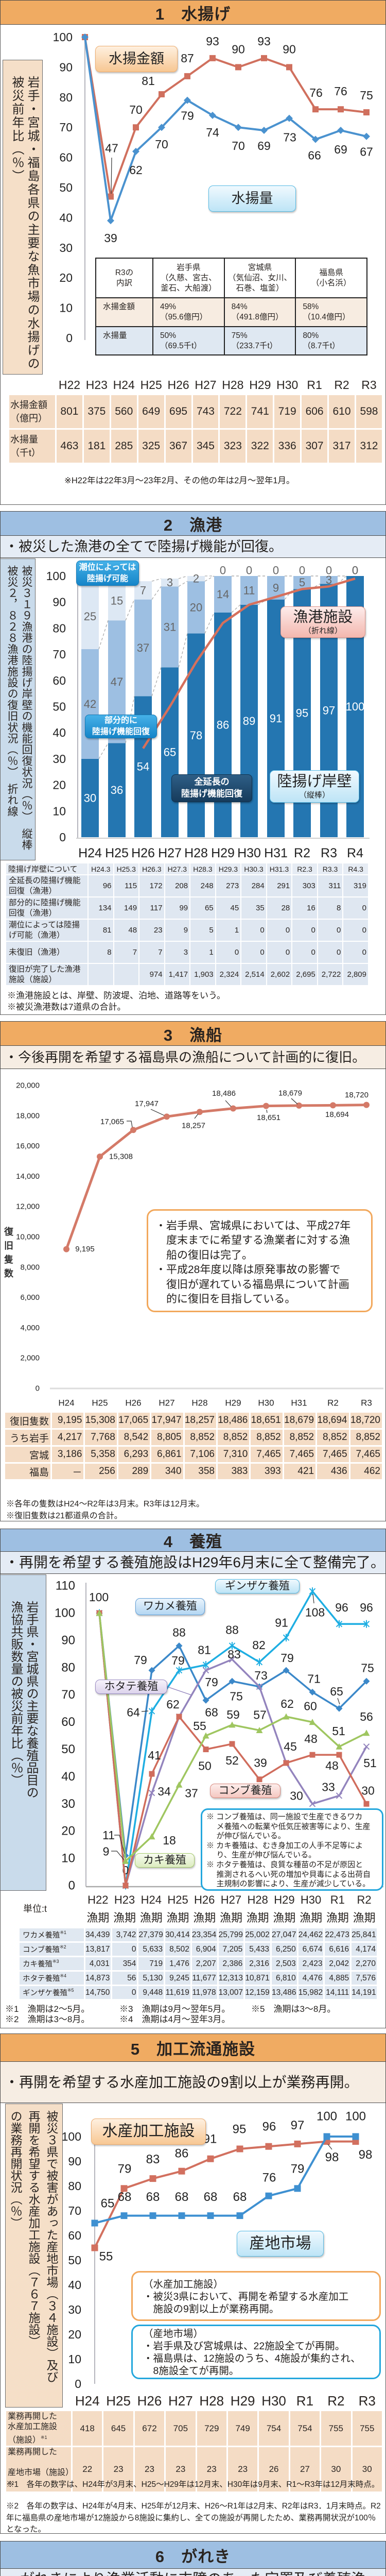 Image resolution: width=386 pixels, height=2576 pixels. Describe the element at coordinates (276, 718) in the screenshot. I see `bar-value-label: 91` at that location.